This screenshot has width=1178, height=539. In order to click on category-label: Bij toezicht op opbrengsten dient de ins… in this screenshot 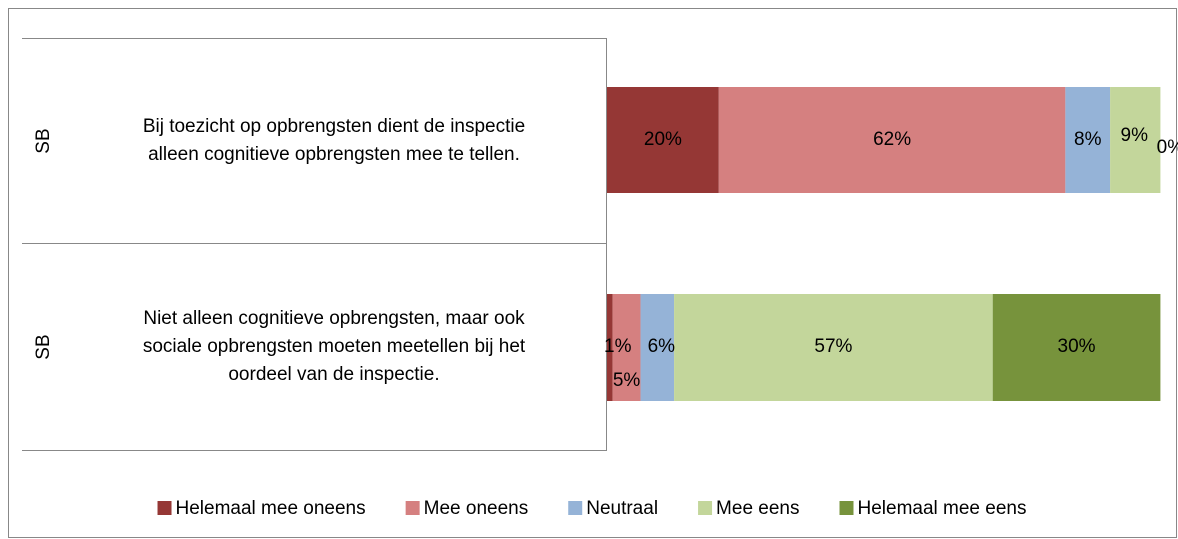, I will do `click(334, 126)`.